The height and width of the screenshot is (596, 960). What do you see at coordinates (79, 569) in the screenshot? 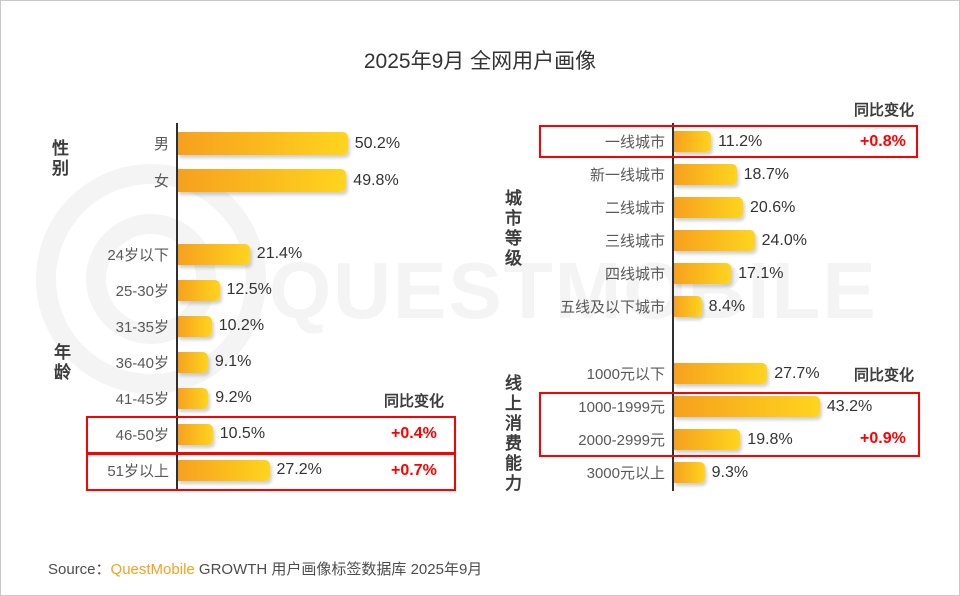
I see `source-prefix: Source：` at bounding box center [79, 569].